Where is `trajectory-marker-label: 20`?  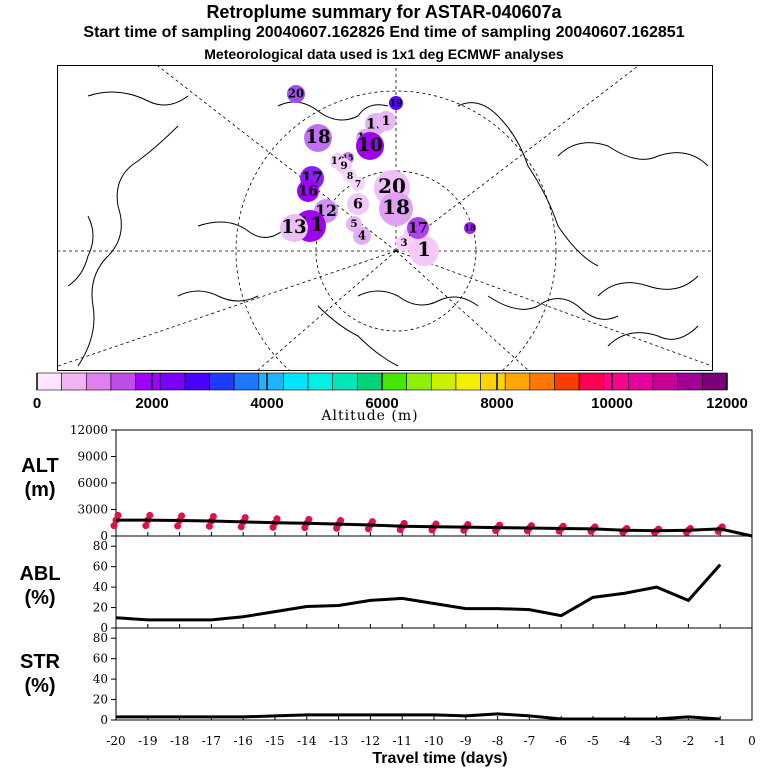
trajectory-marker-label: 20 is located at coordinates (296, 94).